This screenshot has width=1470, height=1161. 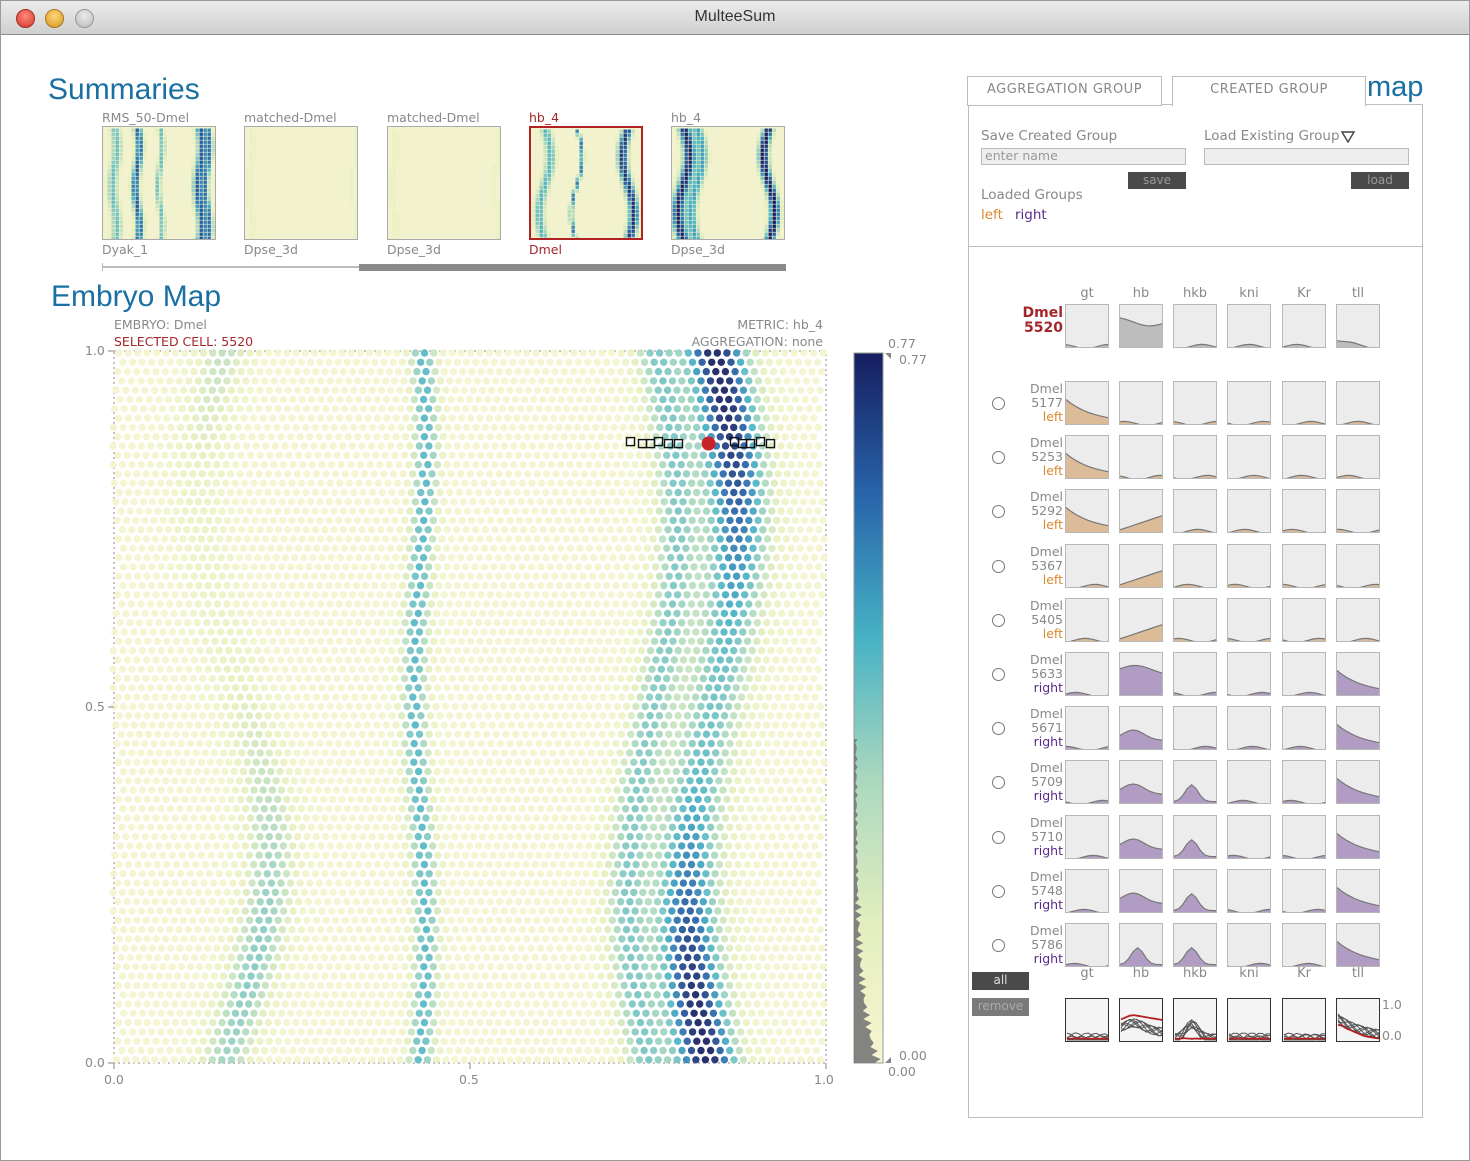 What do you see at coordinates (824, 1079) in the screenshot?
I see `x-tick-right: 1.0` at bounding box center [824, 1079].